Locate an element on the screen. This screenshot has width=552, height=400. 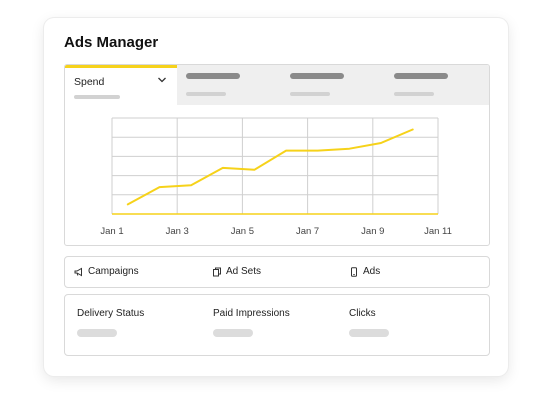
level-selector: Campaigns Ad Sets Ads is located at coordinates (277, 272).